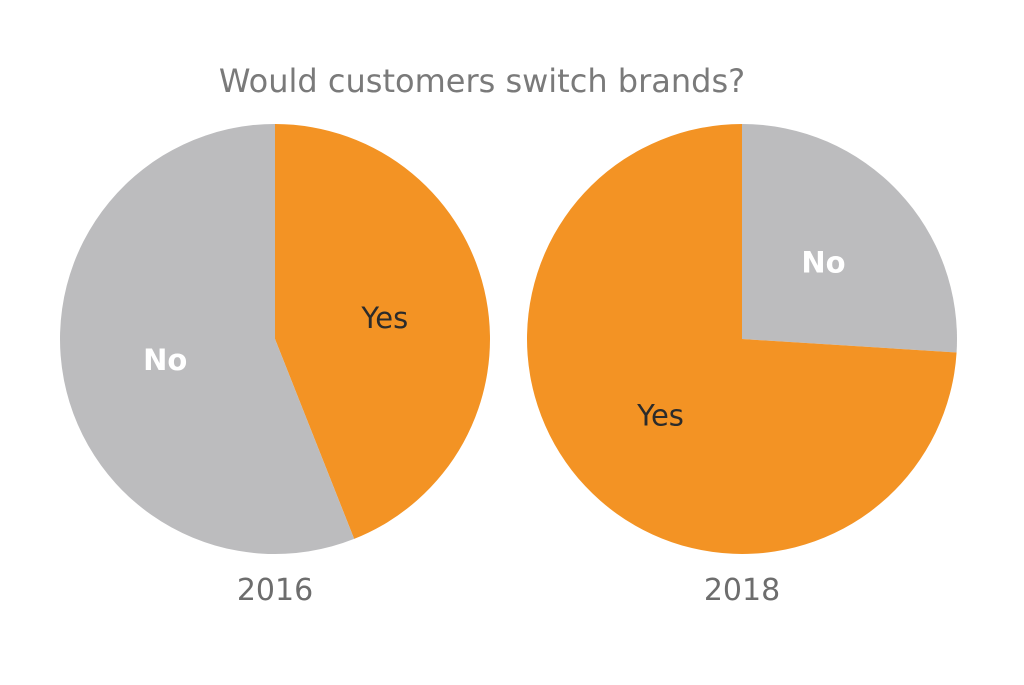 This screenshot has height=685, width=1024. I want to click on year-label: 2018, so click(742, 590).